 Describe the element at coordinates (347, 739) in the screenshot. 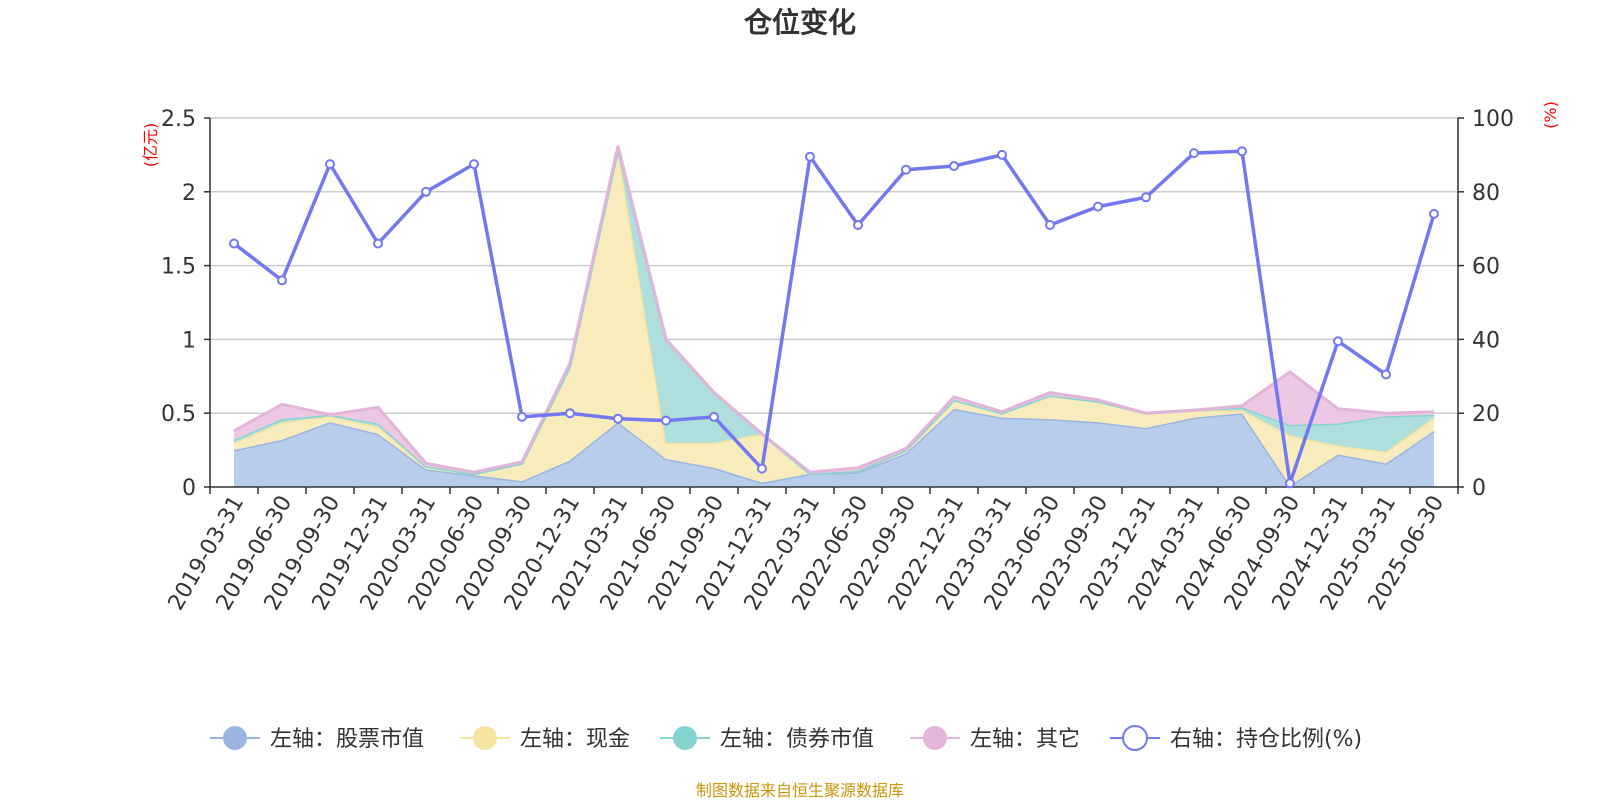

I see `legend-label: 左轴：股票市值` at that location.